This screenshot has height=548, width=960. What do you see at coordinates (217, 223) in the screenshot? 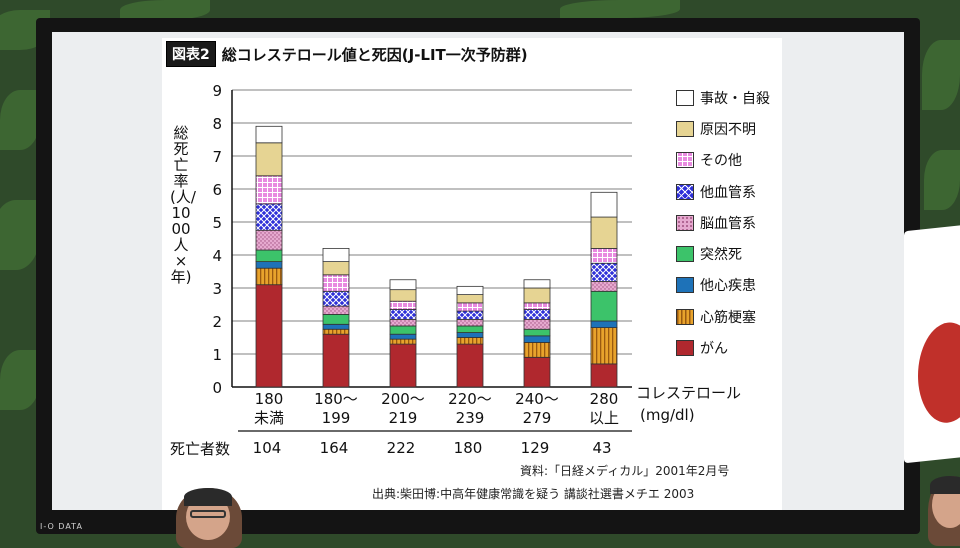
I see `y-tick-label: 5` at bounding box center [217, 223].